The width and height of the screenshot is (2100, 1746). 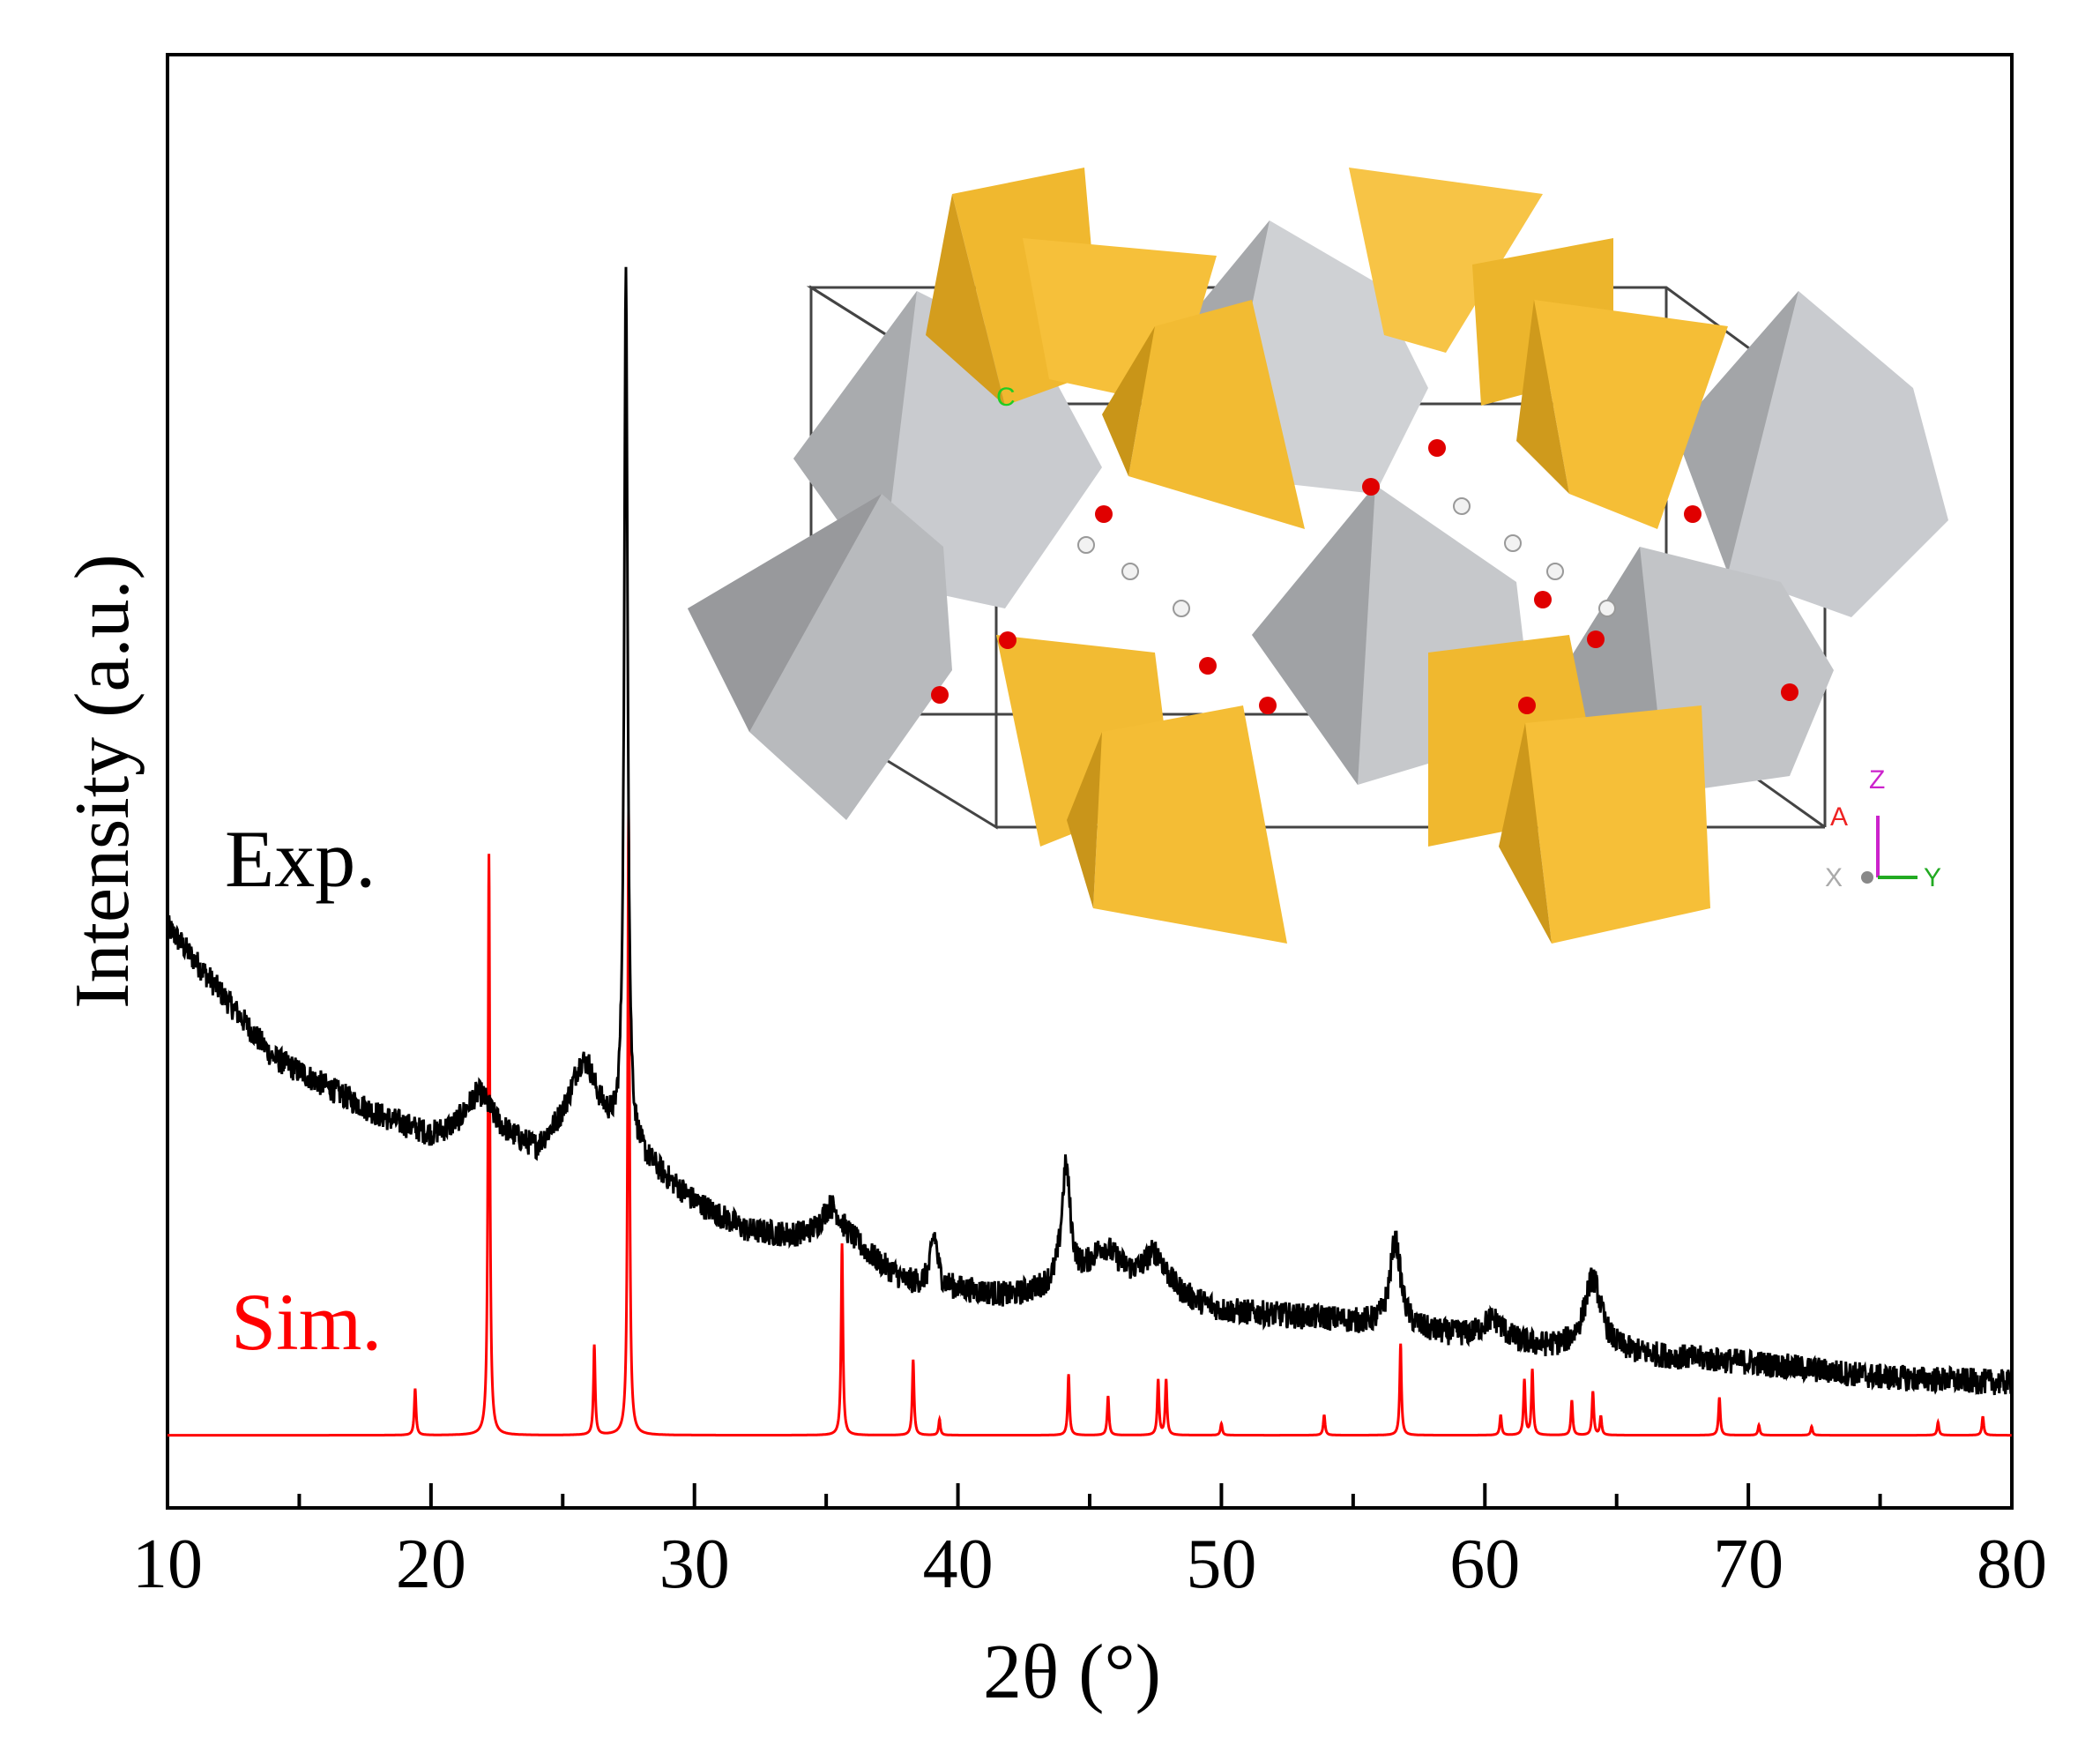 I want to click on x-tick-label: 40, so click(x=959, y=1564).